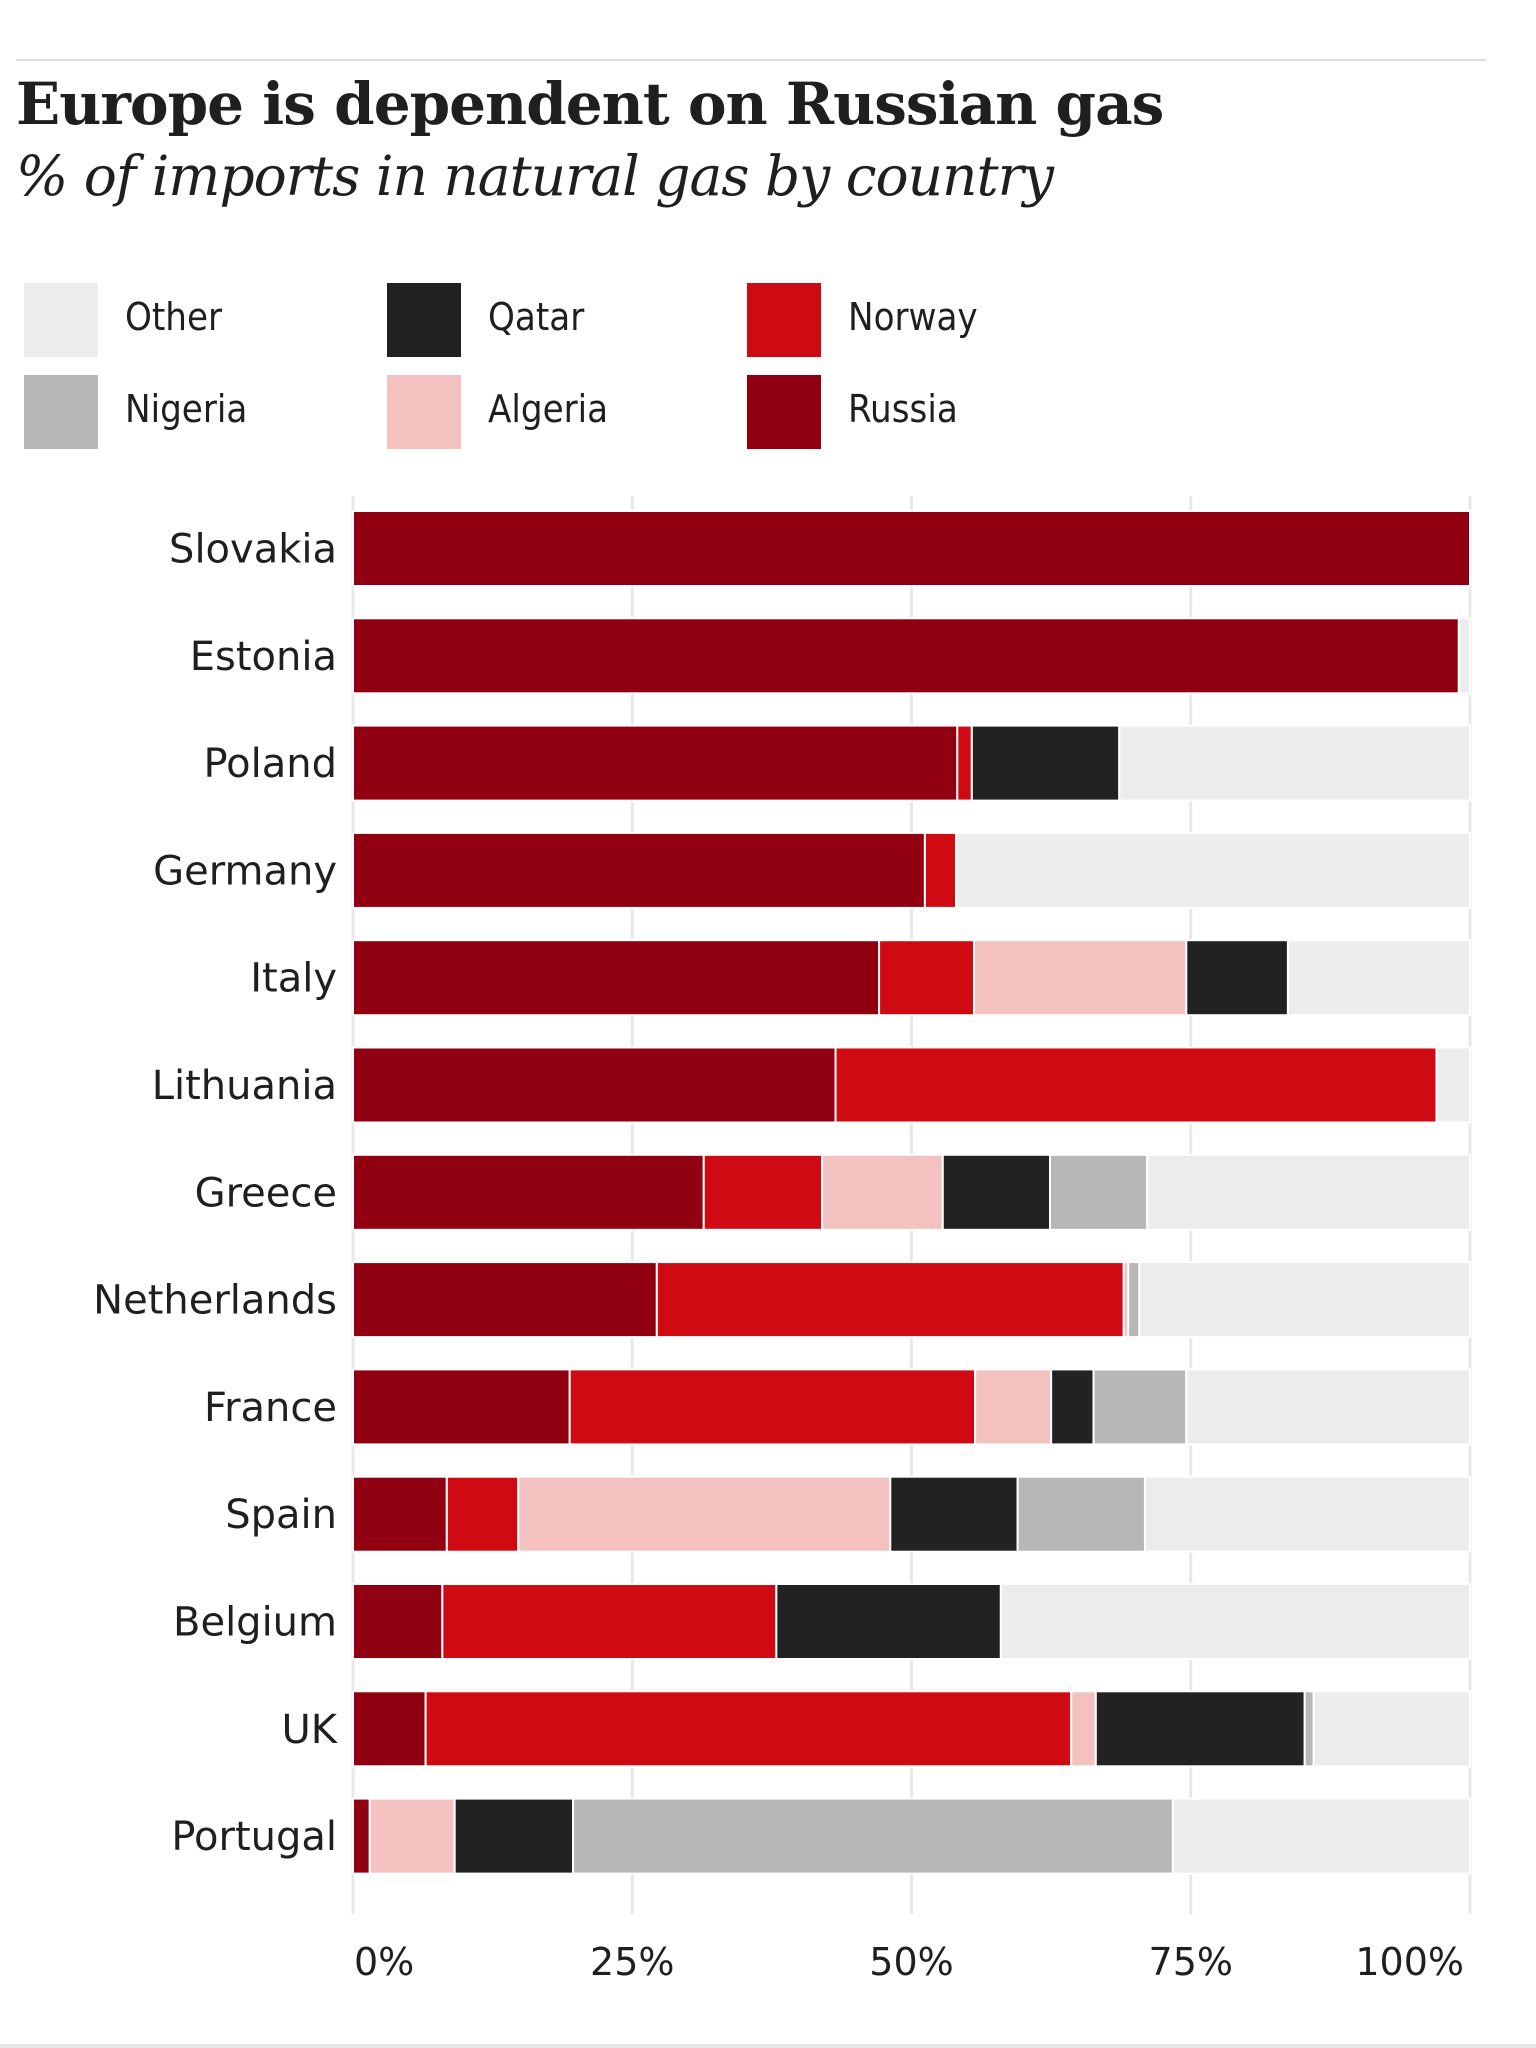 The width and height of the screenshot is (1536, 2048). I want to click on bar-portugal-qatar, so click(514, 1836).